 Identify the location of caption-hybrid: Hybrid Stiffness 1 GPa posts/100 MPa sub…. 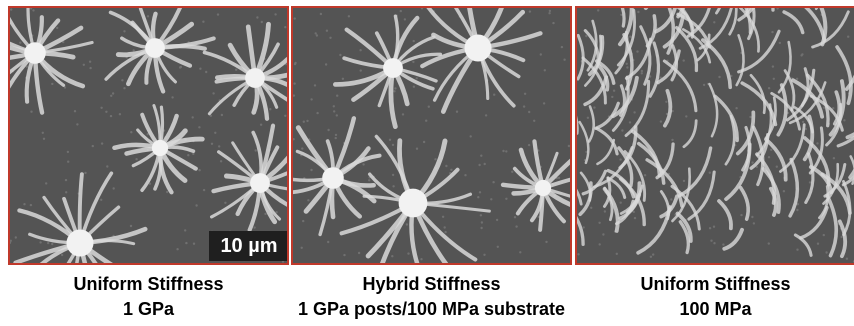
(431, 297).